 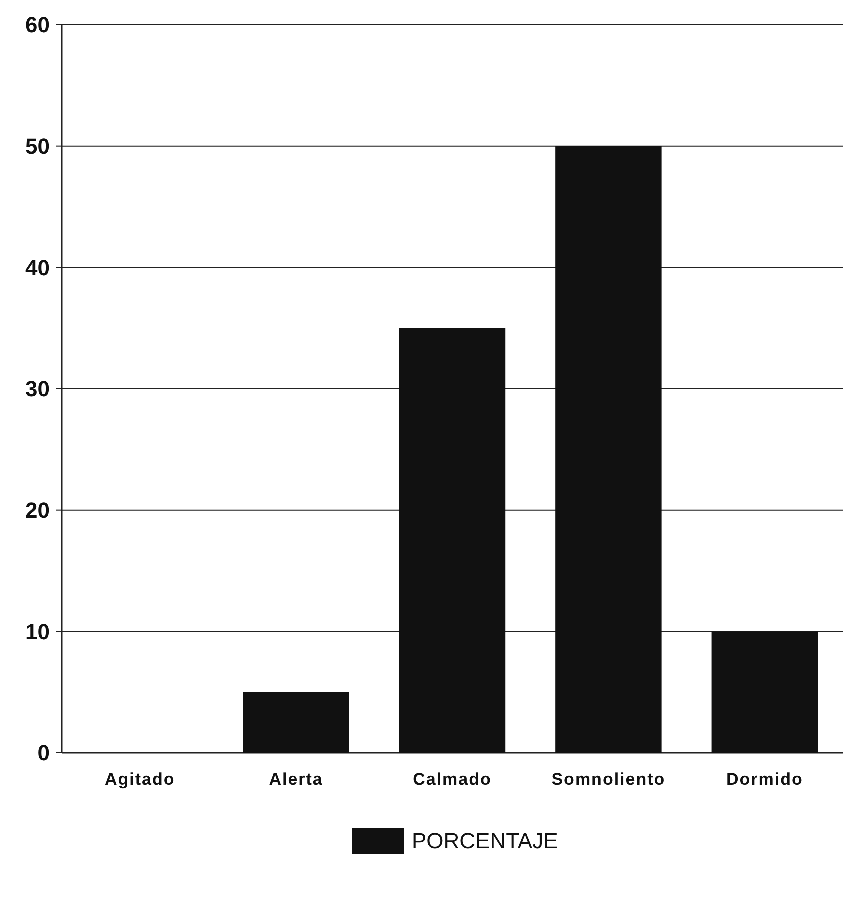 I want to click on y-tick-label: 0, so click(x=44, y=753).